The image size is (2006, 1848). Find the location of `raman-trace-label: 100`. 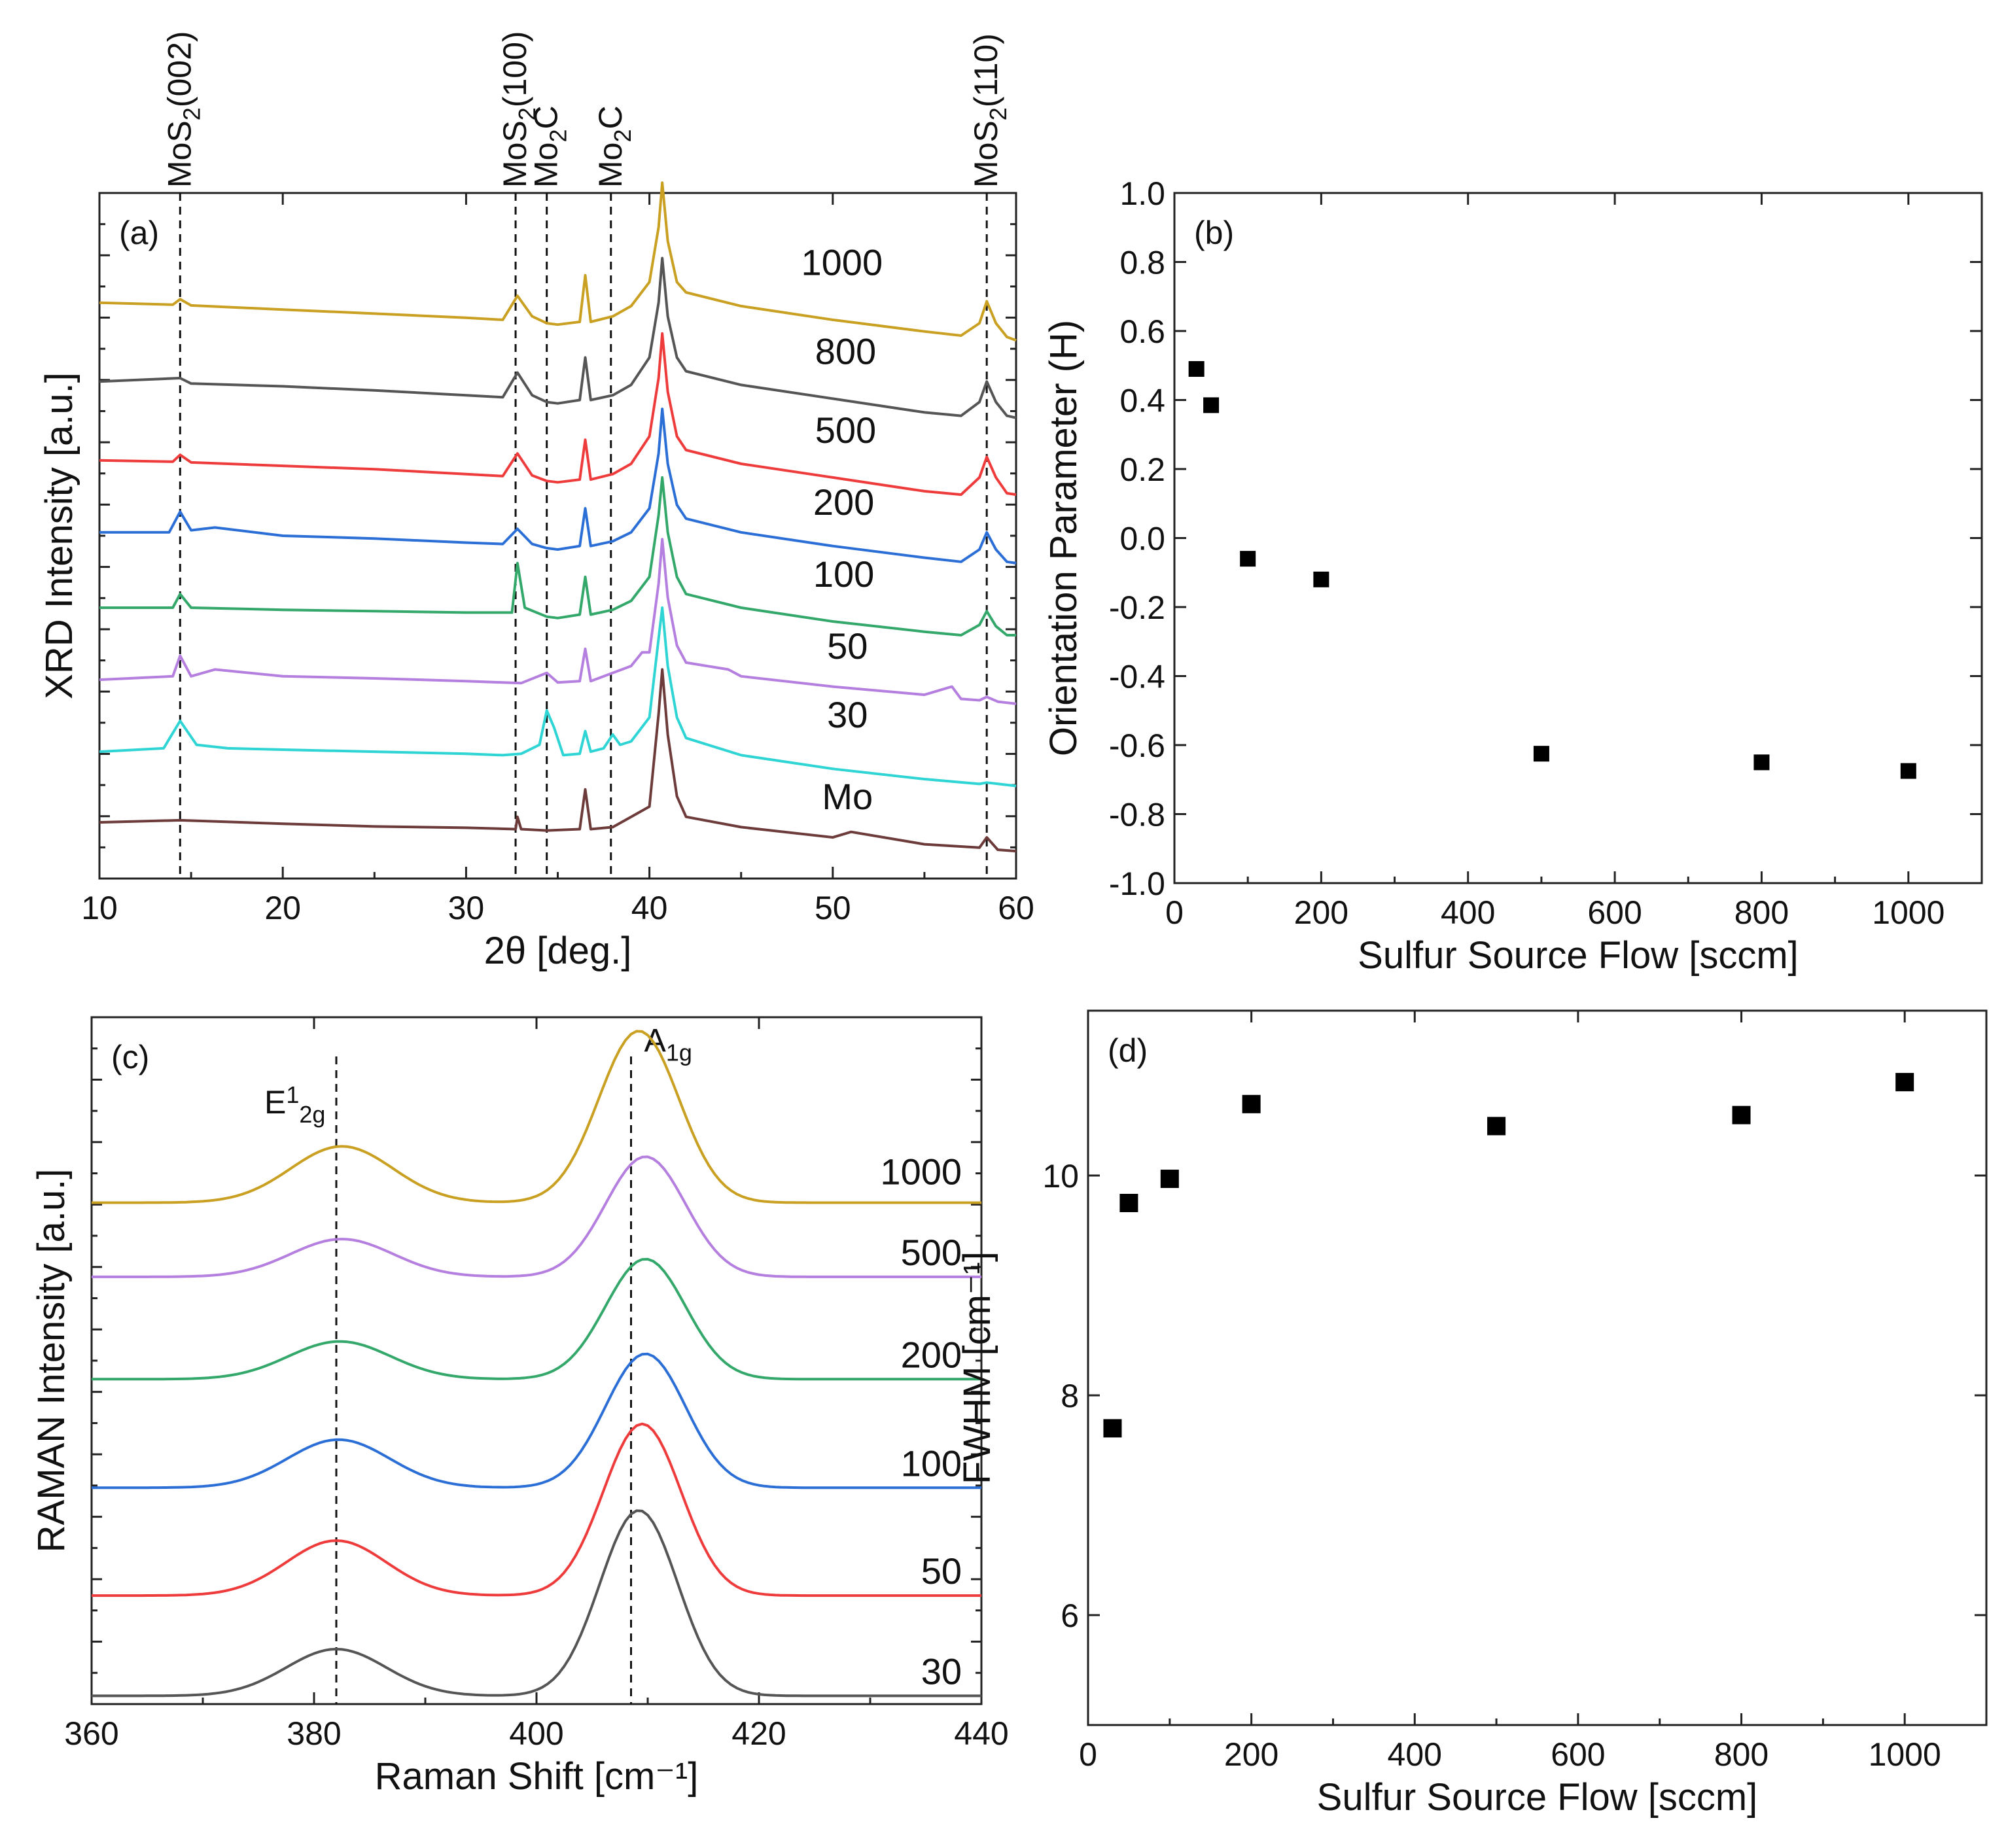

raman-trace-label: 100 is located at coordinates (932, 1463).